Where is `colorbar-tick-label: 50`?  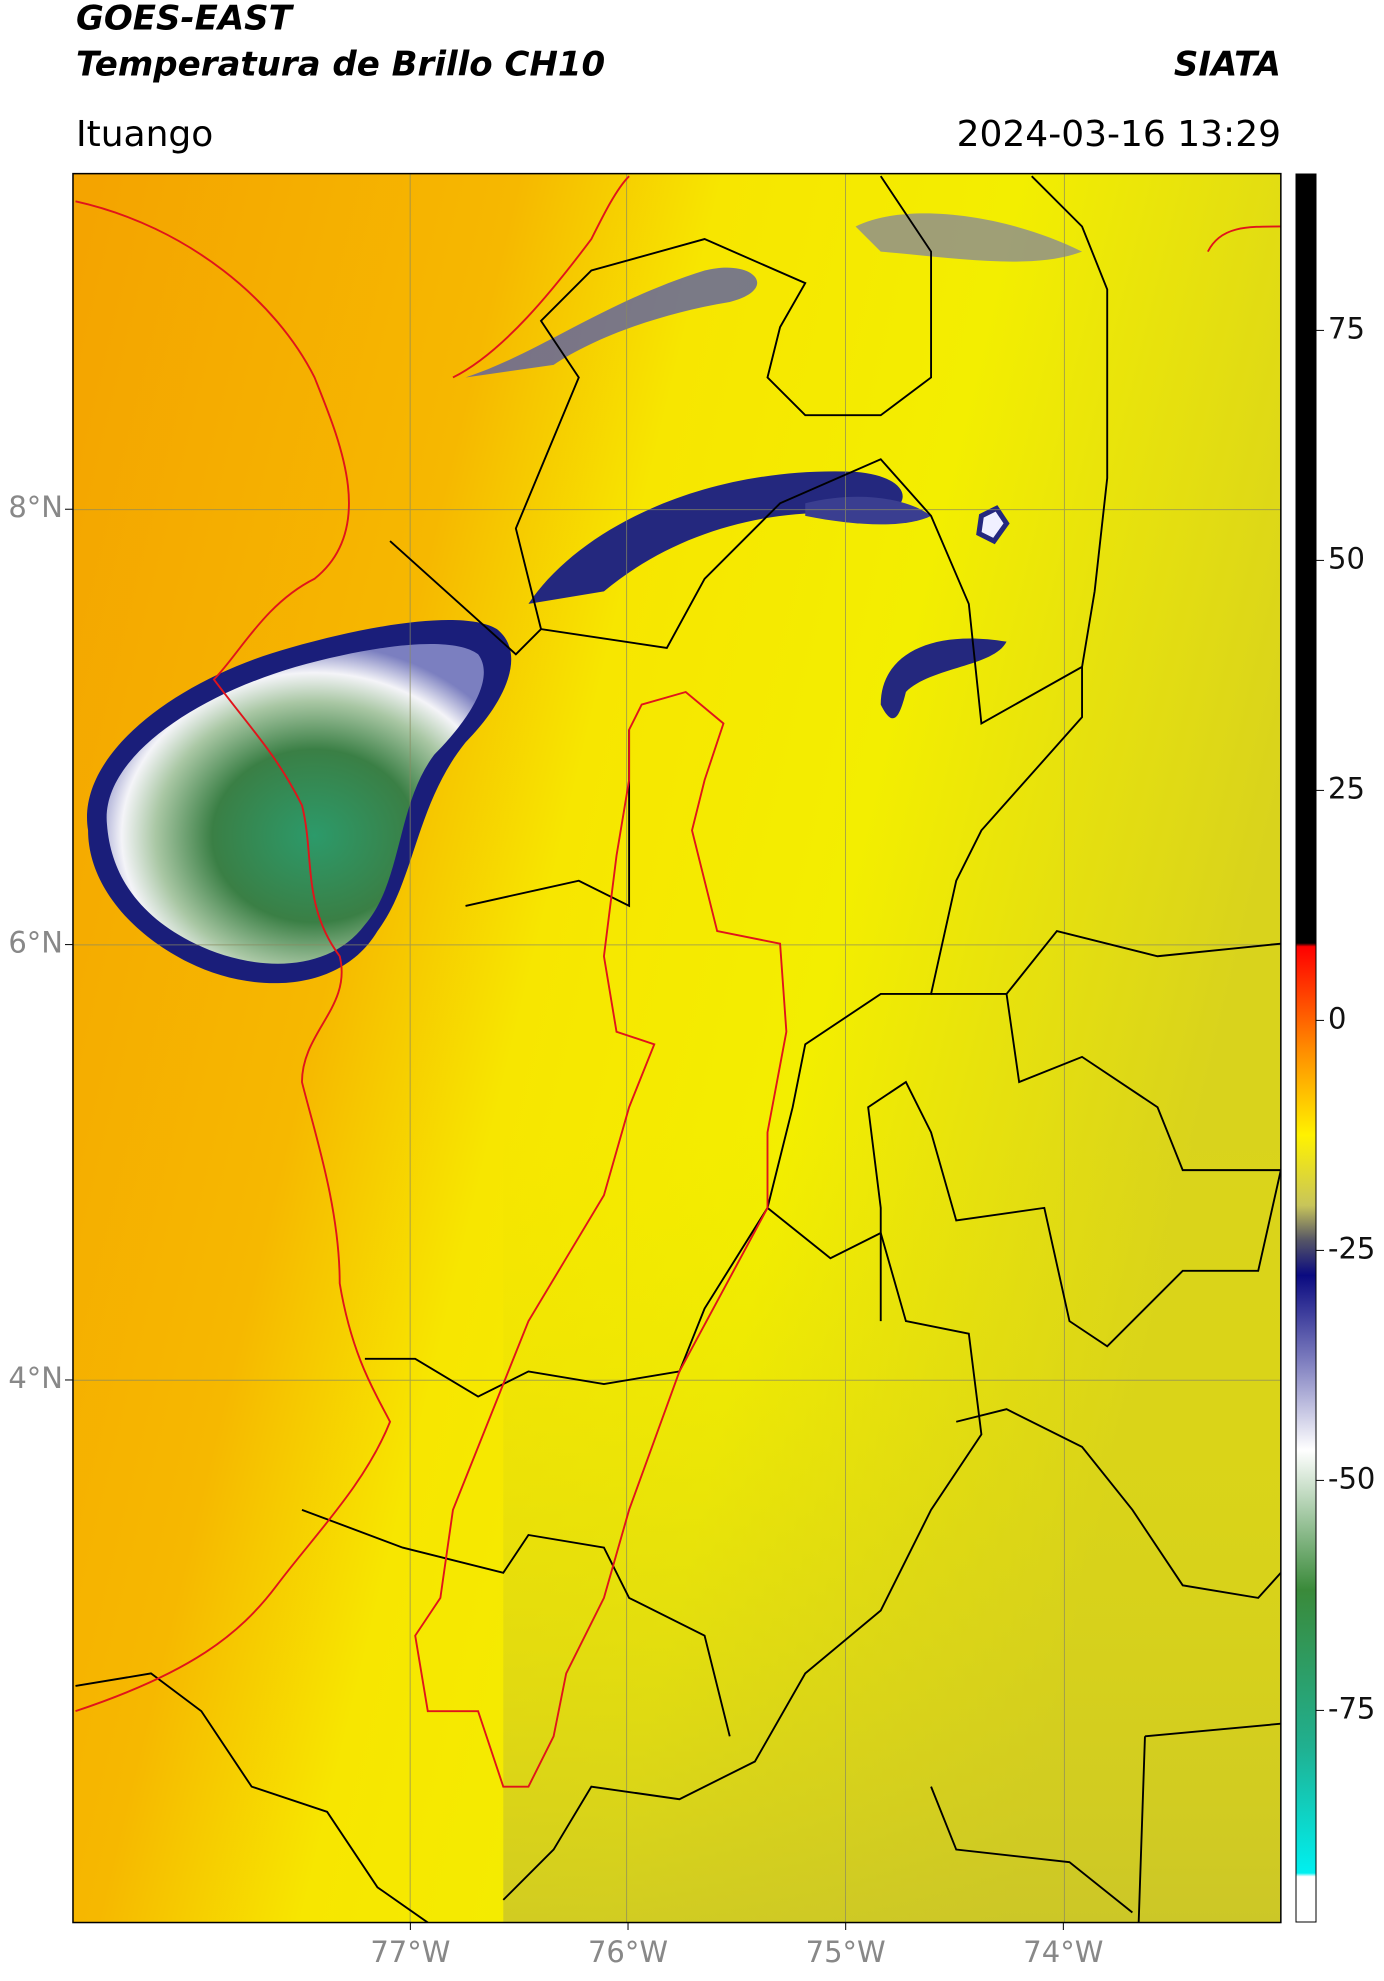
colorbar-tick-label: 50 is located at coordinates (1346, 558).